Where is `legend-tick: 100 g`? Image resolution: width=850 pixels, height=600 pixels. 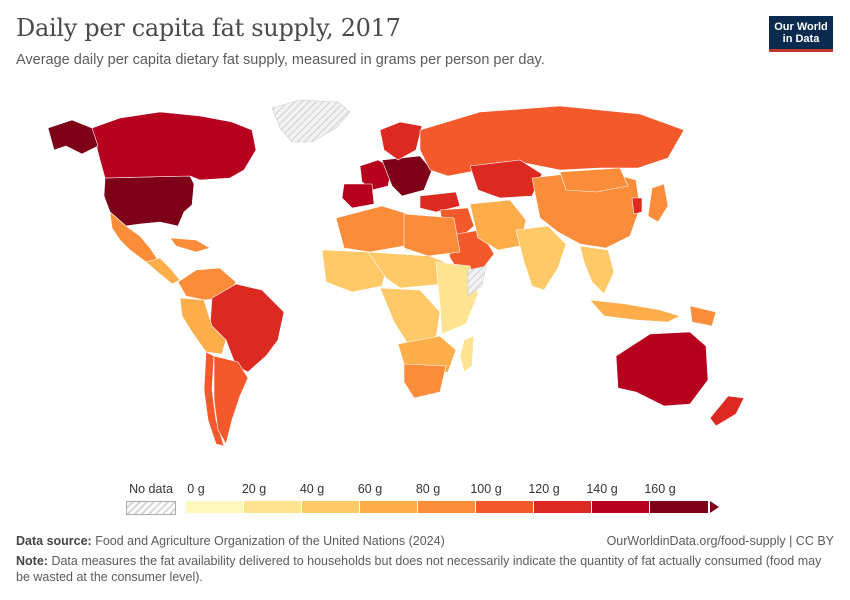
legend-tick: 100 g is located at coordinates (486, 489).